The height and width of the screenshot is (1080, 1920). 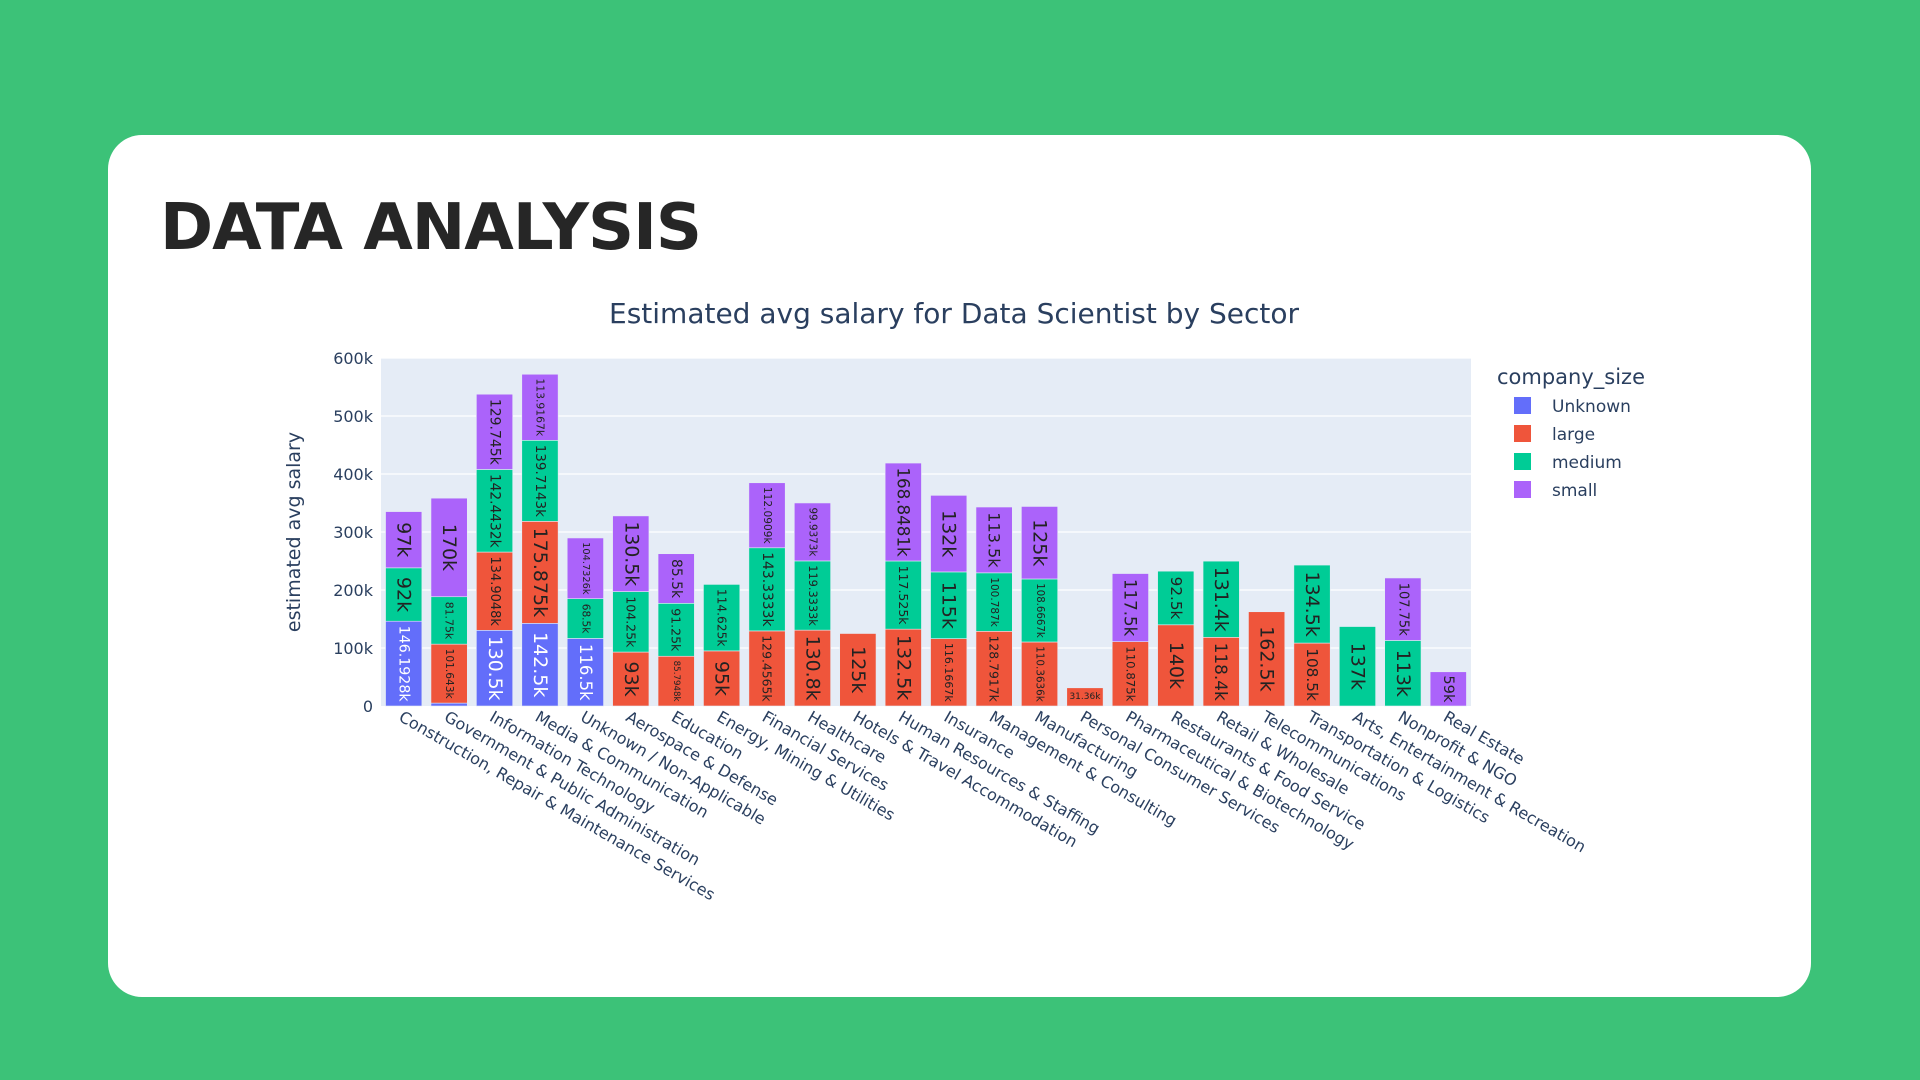 I want to click on bar-label: 113k, so click(x=1403, y=673).